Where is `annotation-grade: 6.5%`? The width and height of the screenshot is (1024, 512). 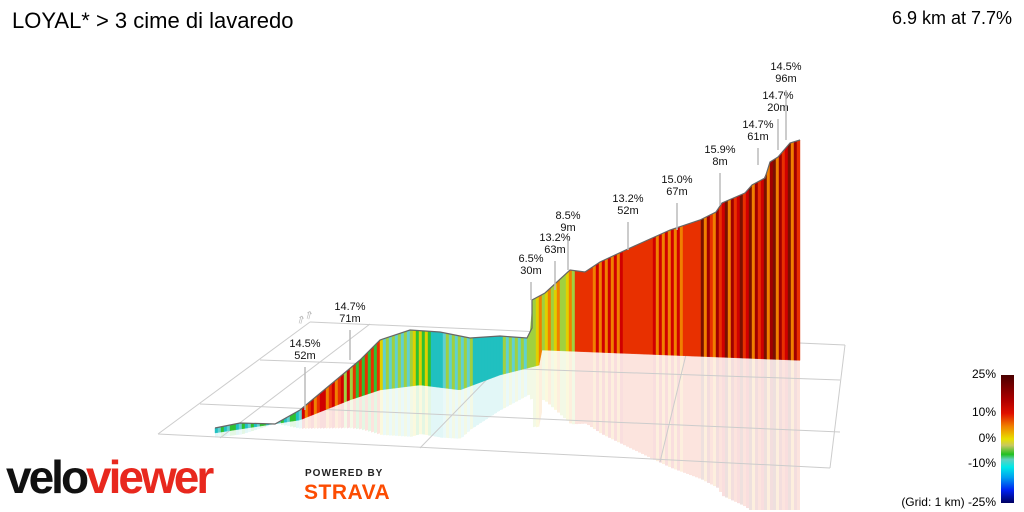 annotation-grade: 6.5% is located at coordinates (530, 259).